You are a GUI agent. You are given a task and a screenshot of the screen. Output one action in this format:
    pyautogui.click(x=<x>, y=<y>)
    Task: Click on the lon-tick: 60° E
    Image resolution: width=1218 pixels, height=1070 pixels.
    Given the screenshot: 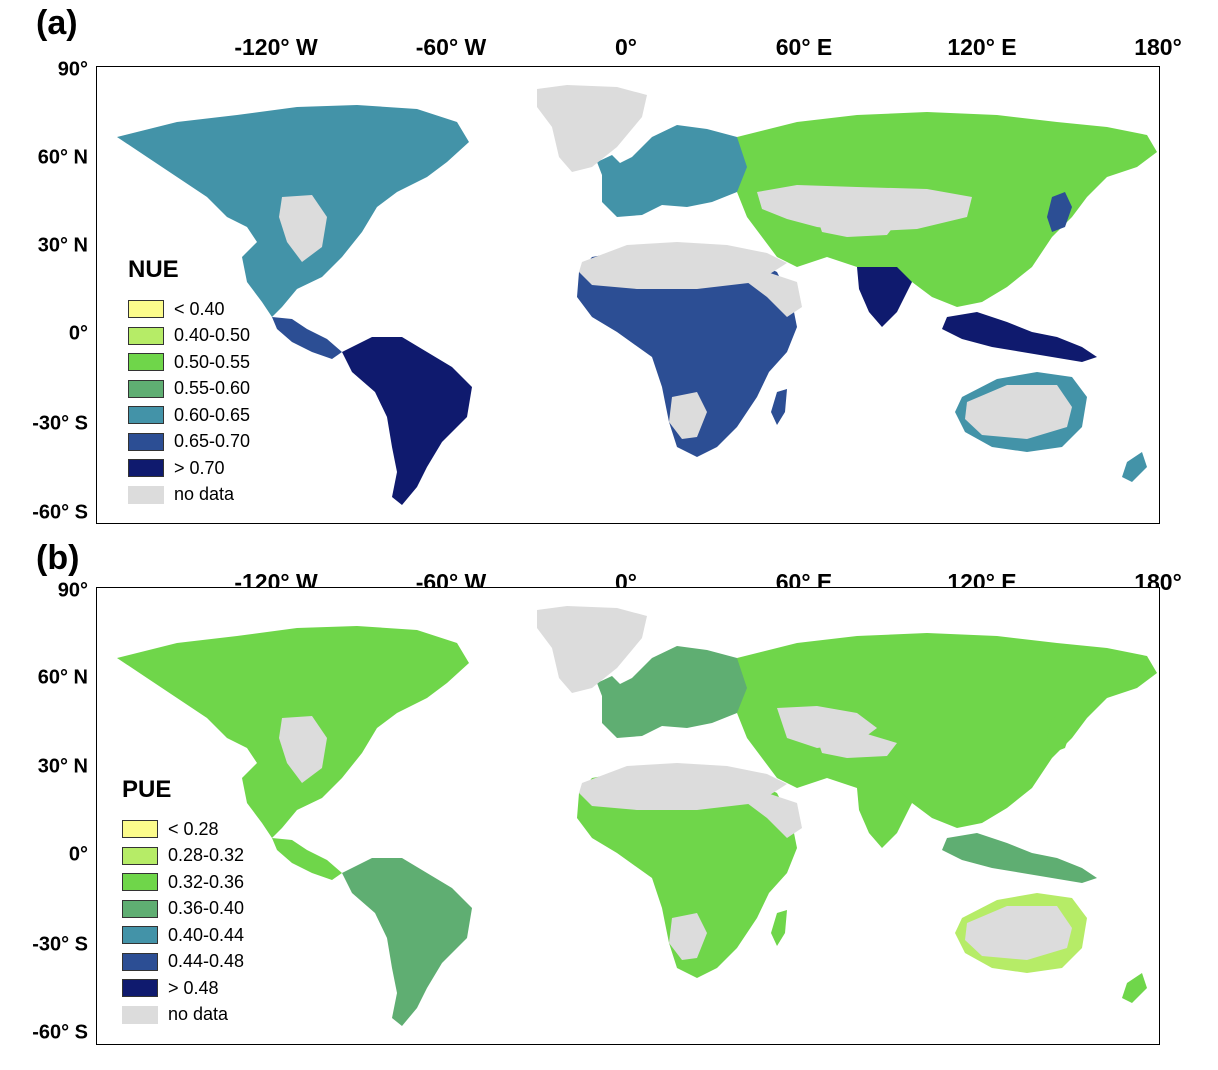 What is the action you would take?
    pyautogui.click(x=804, y=47)
    